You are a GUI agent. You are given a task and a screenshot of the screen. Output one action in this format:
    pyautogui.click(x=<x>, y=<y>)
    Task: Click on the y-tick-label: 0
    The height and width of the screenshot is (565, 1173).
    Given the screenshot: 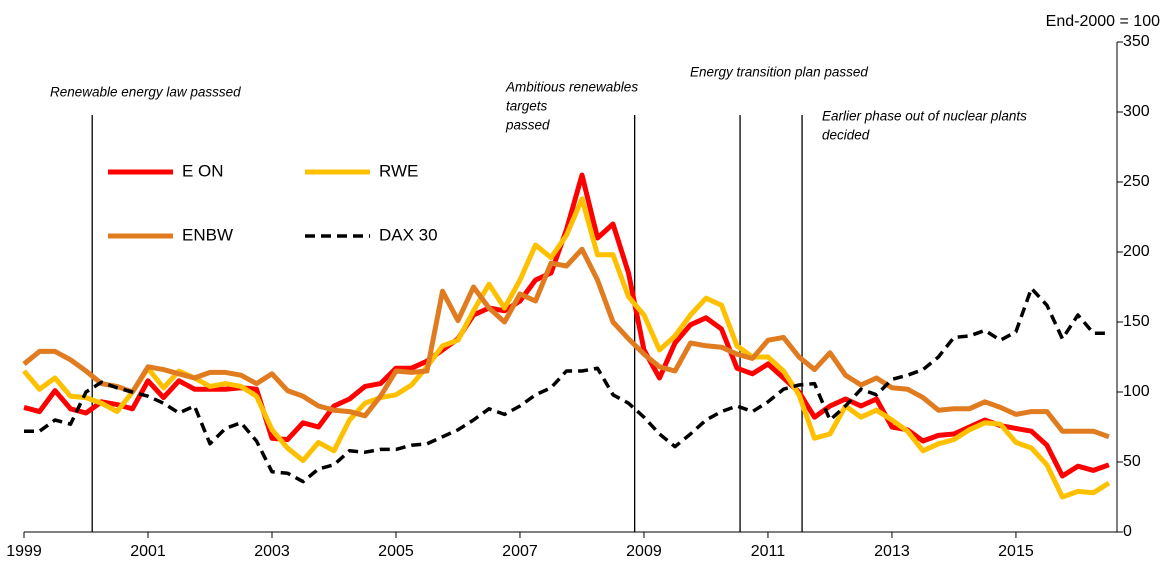 What is the action you would take?
    pyautogui.click(x=1127, y=531)
    